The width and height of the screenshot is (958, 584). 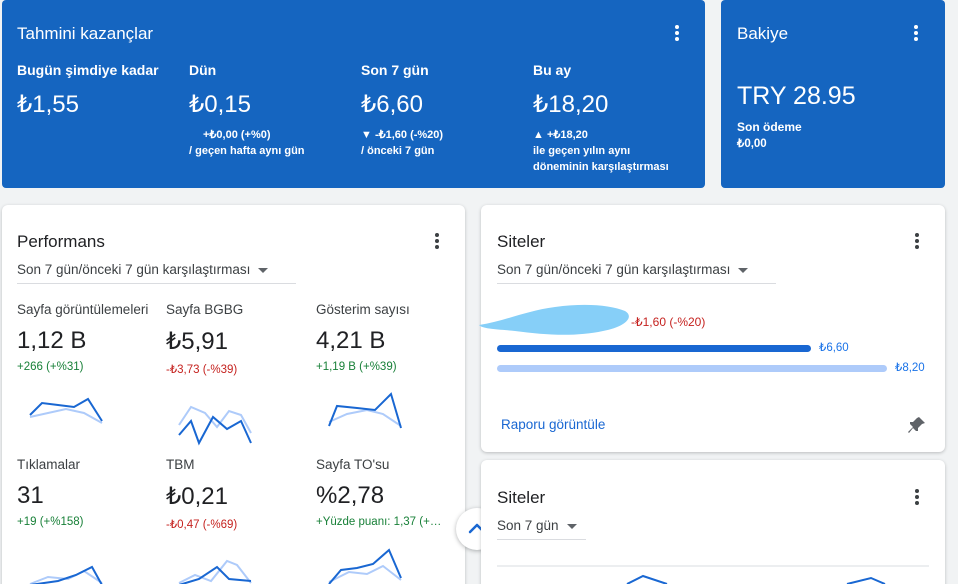 I want to click on earnings-last7-compare: / önceki 7 gün, so click(x=398, y=151).